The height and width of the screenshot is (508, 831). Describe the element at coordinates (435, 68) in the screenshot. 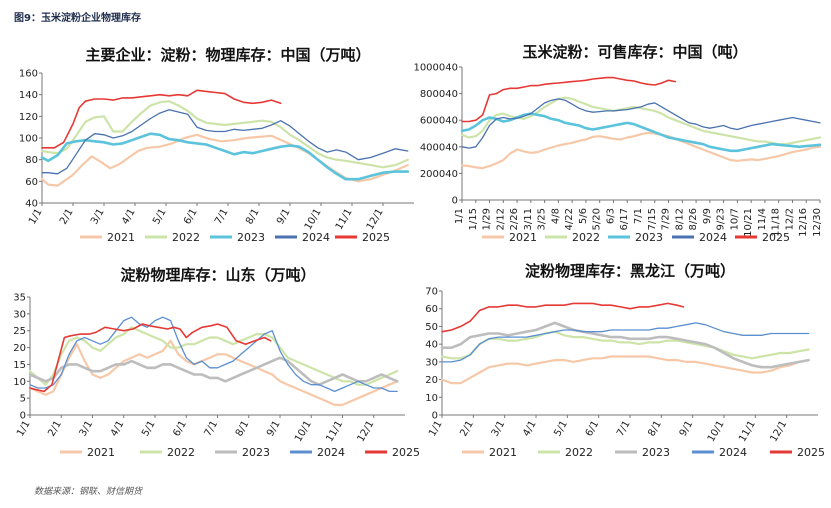

I see `y-tick-label: 1000040` at that location.